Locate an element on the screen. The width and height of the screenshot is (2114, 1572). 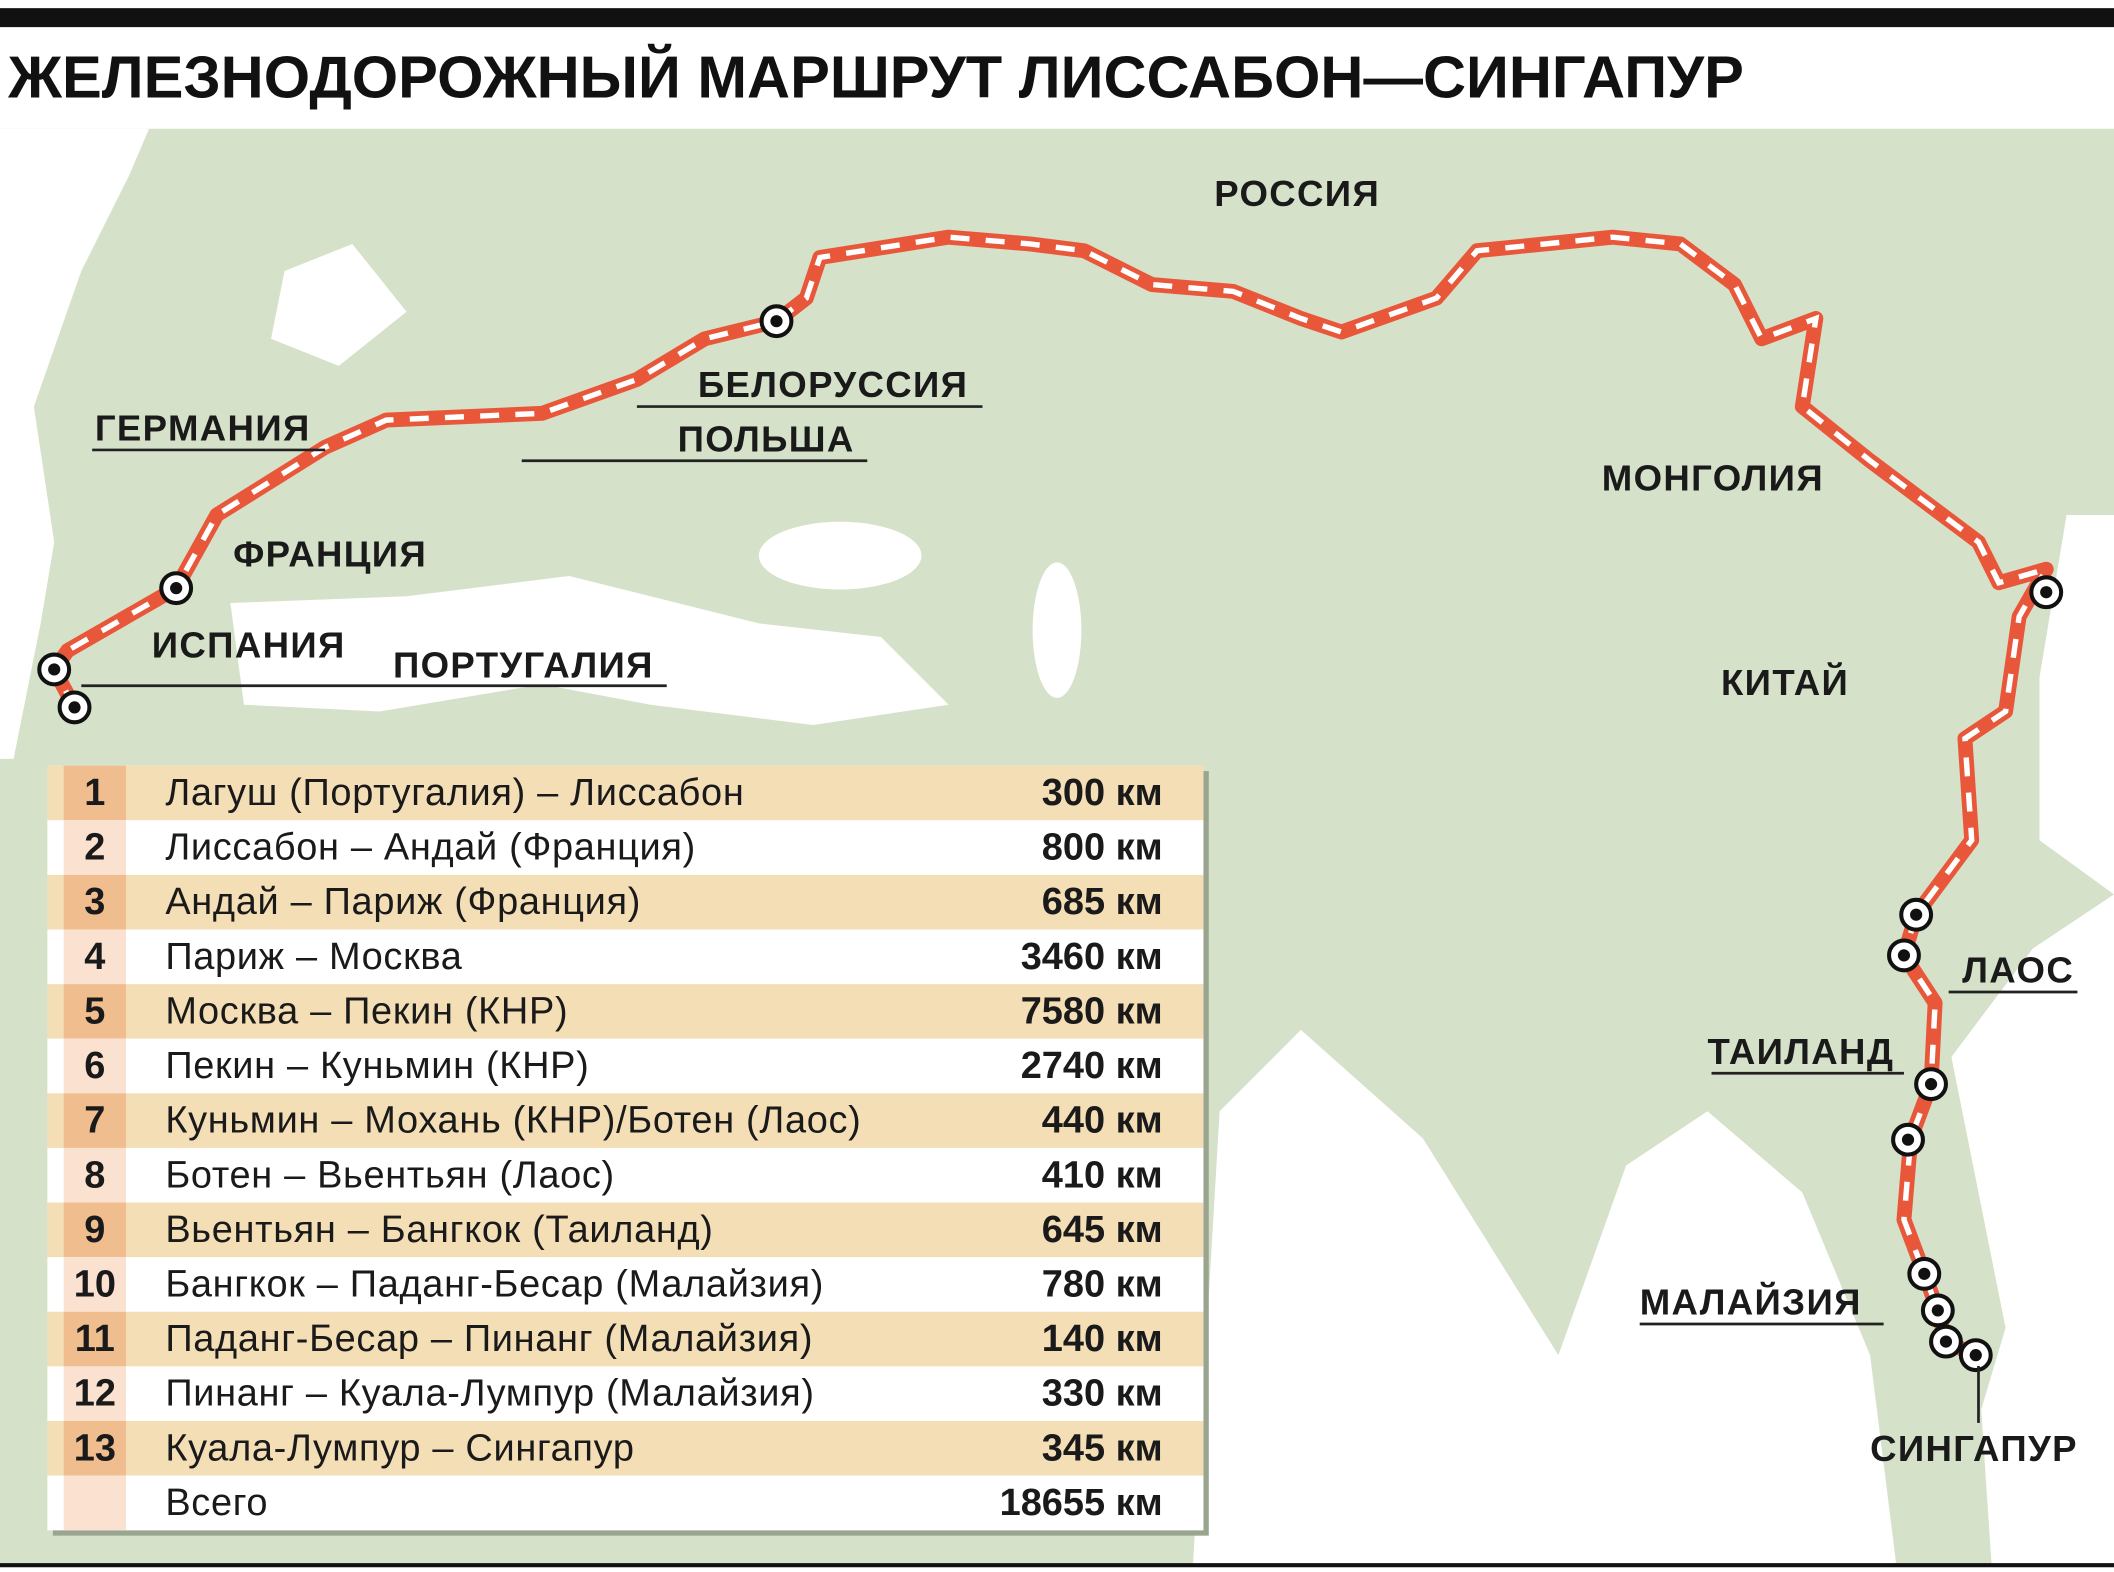
route-segment: Ботен – Вьентьян (Лаос) is located at coordinates (390, 1175).